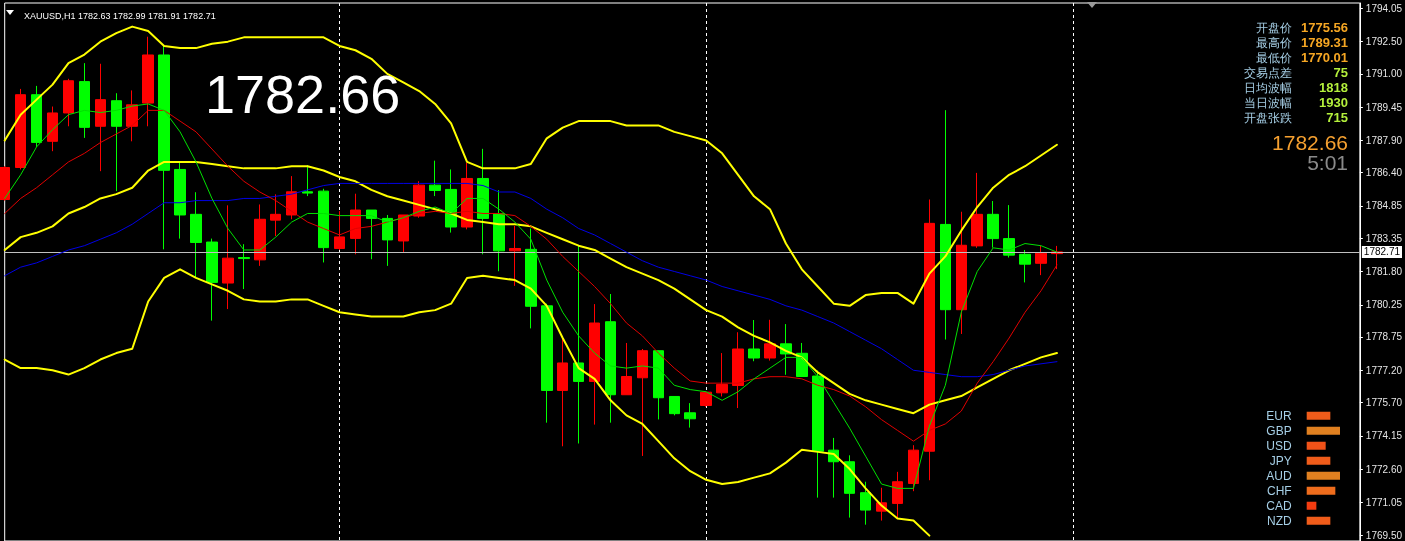 The image size is (1405, 541). I want to click on y-tick-label: 1775.70, so click(1384, 402).